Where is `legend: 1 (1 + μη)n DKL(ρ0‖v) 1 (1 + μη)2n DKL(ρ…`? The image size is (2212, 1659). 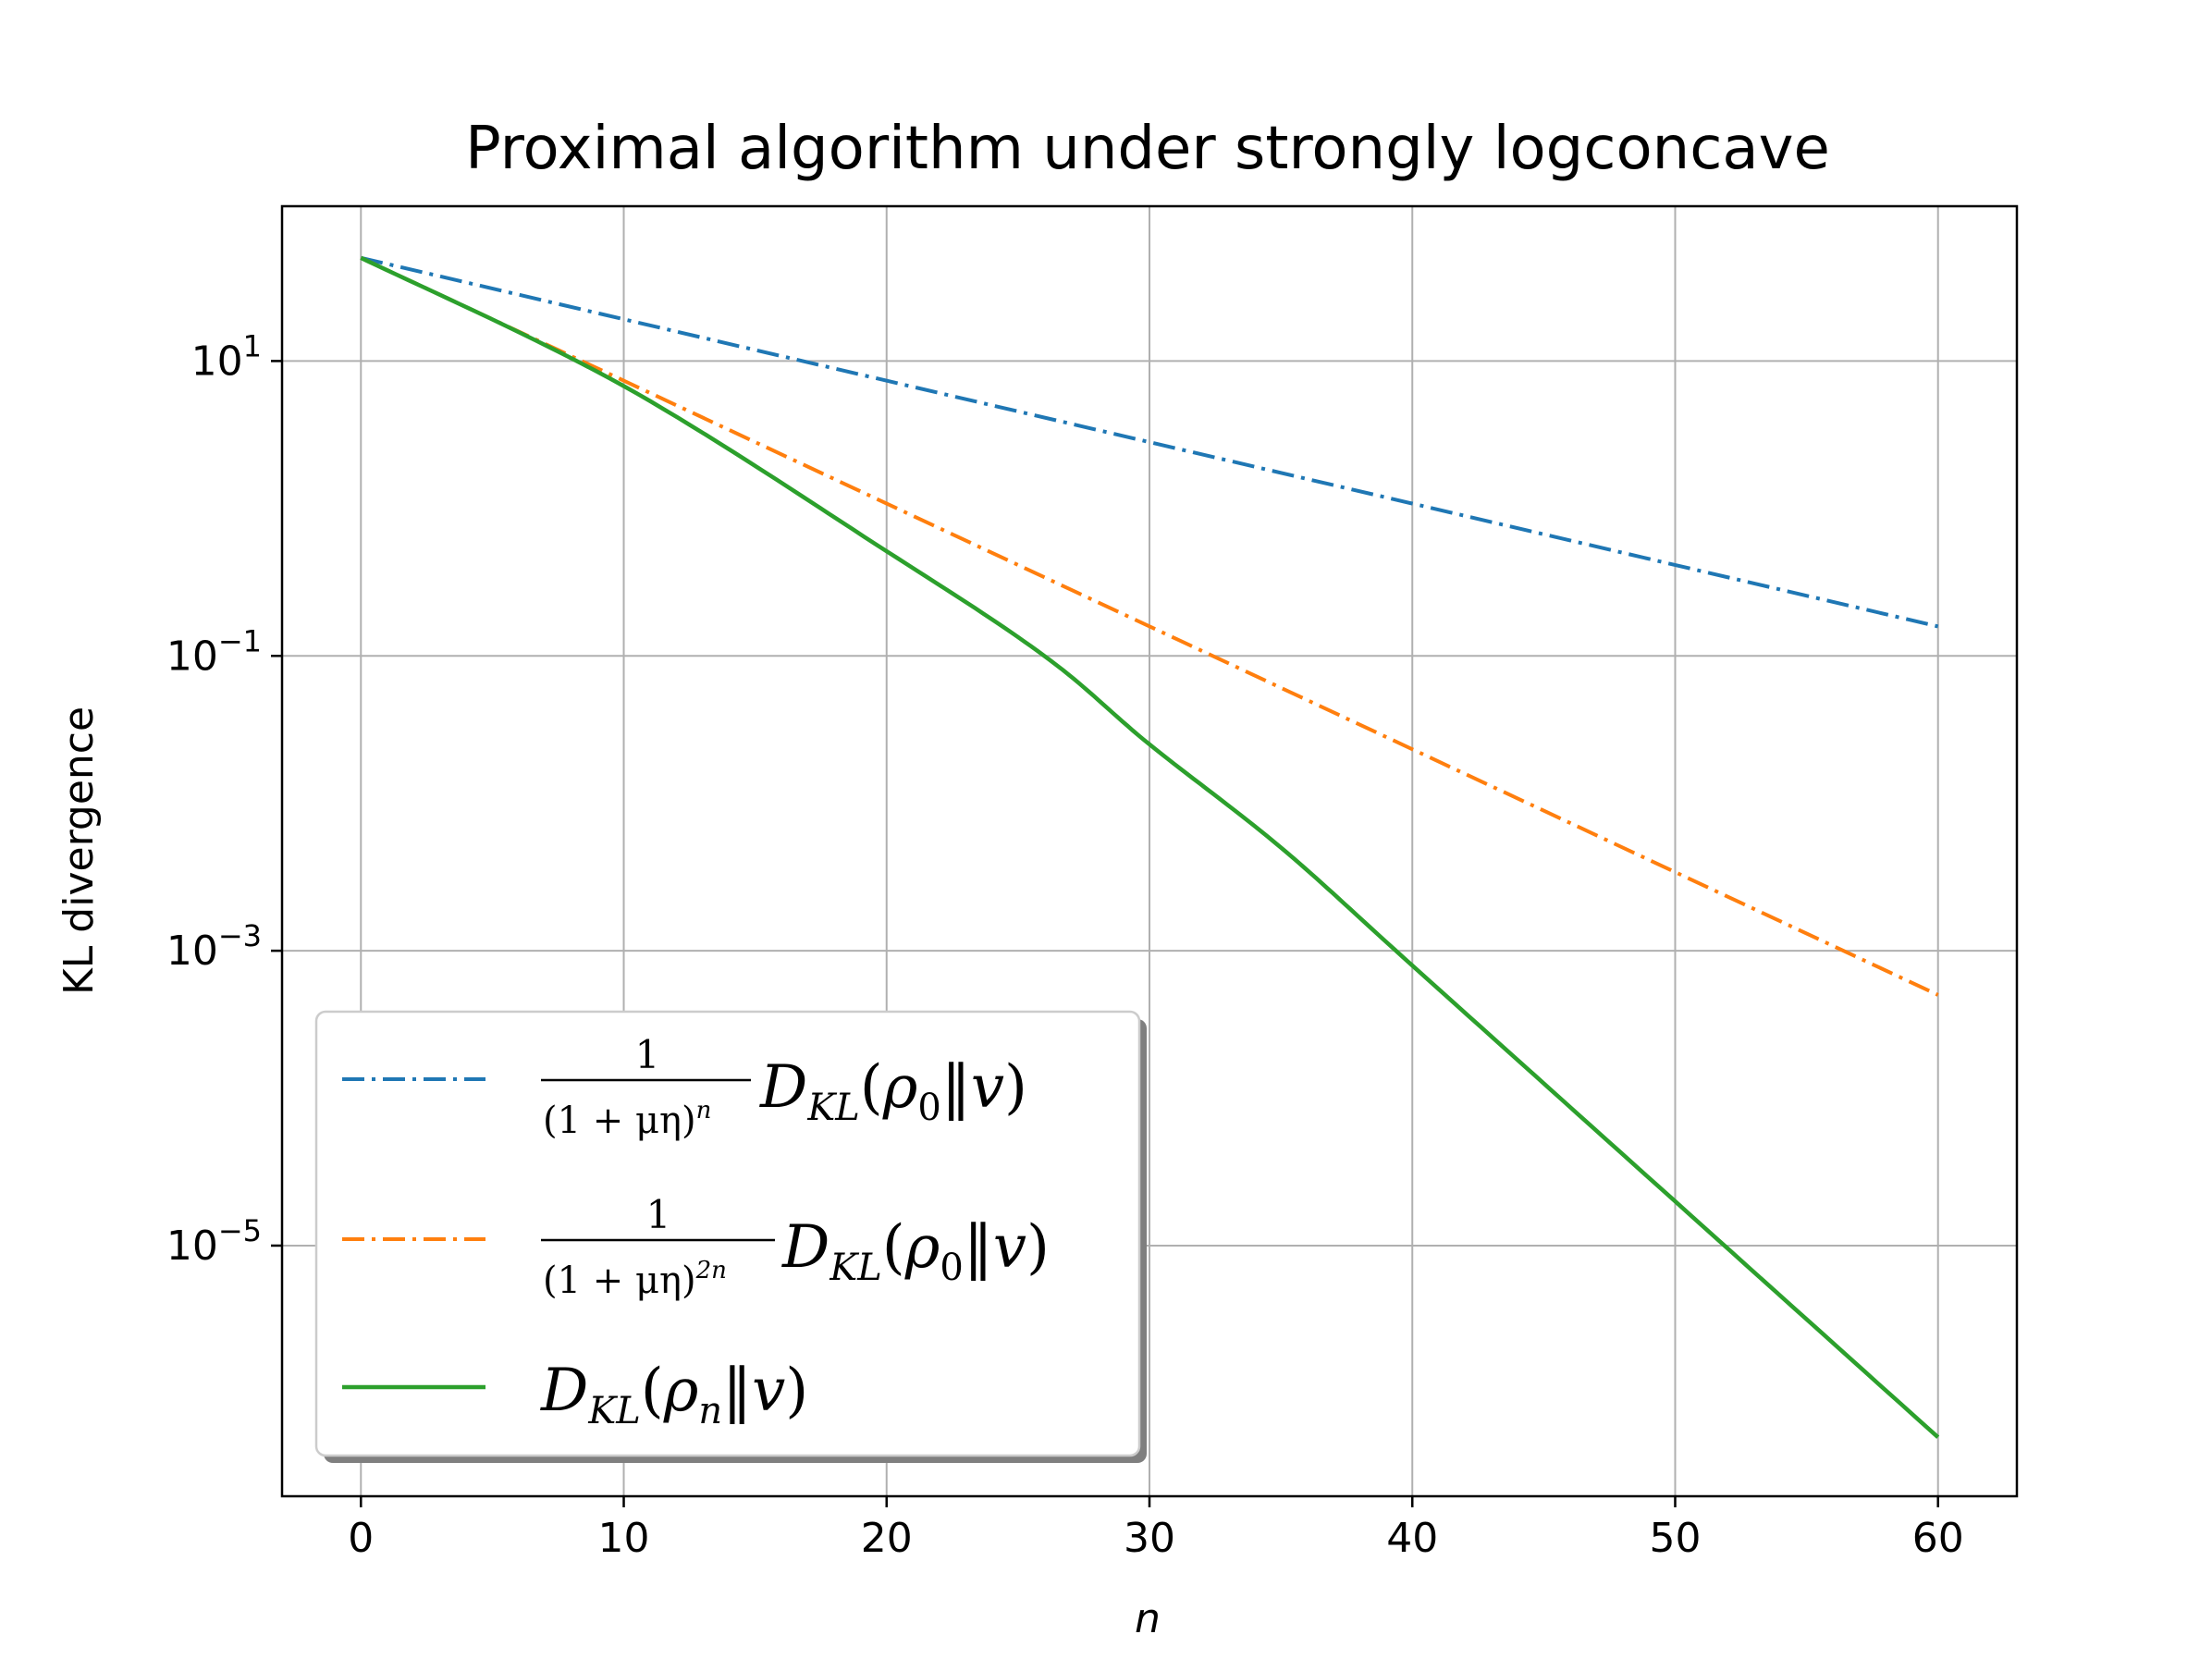
legend: 1 (1 + μη)n DKL(ρ0‖v) 1 (1 + μη)2n DKL(ρ… is located at coordinates (731, 1236).